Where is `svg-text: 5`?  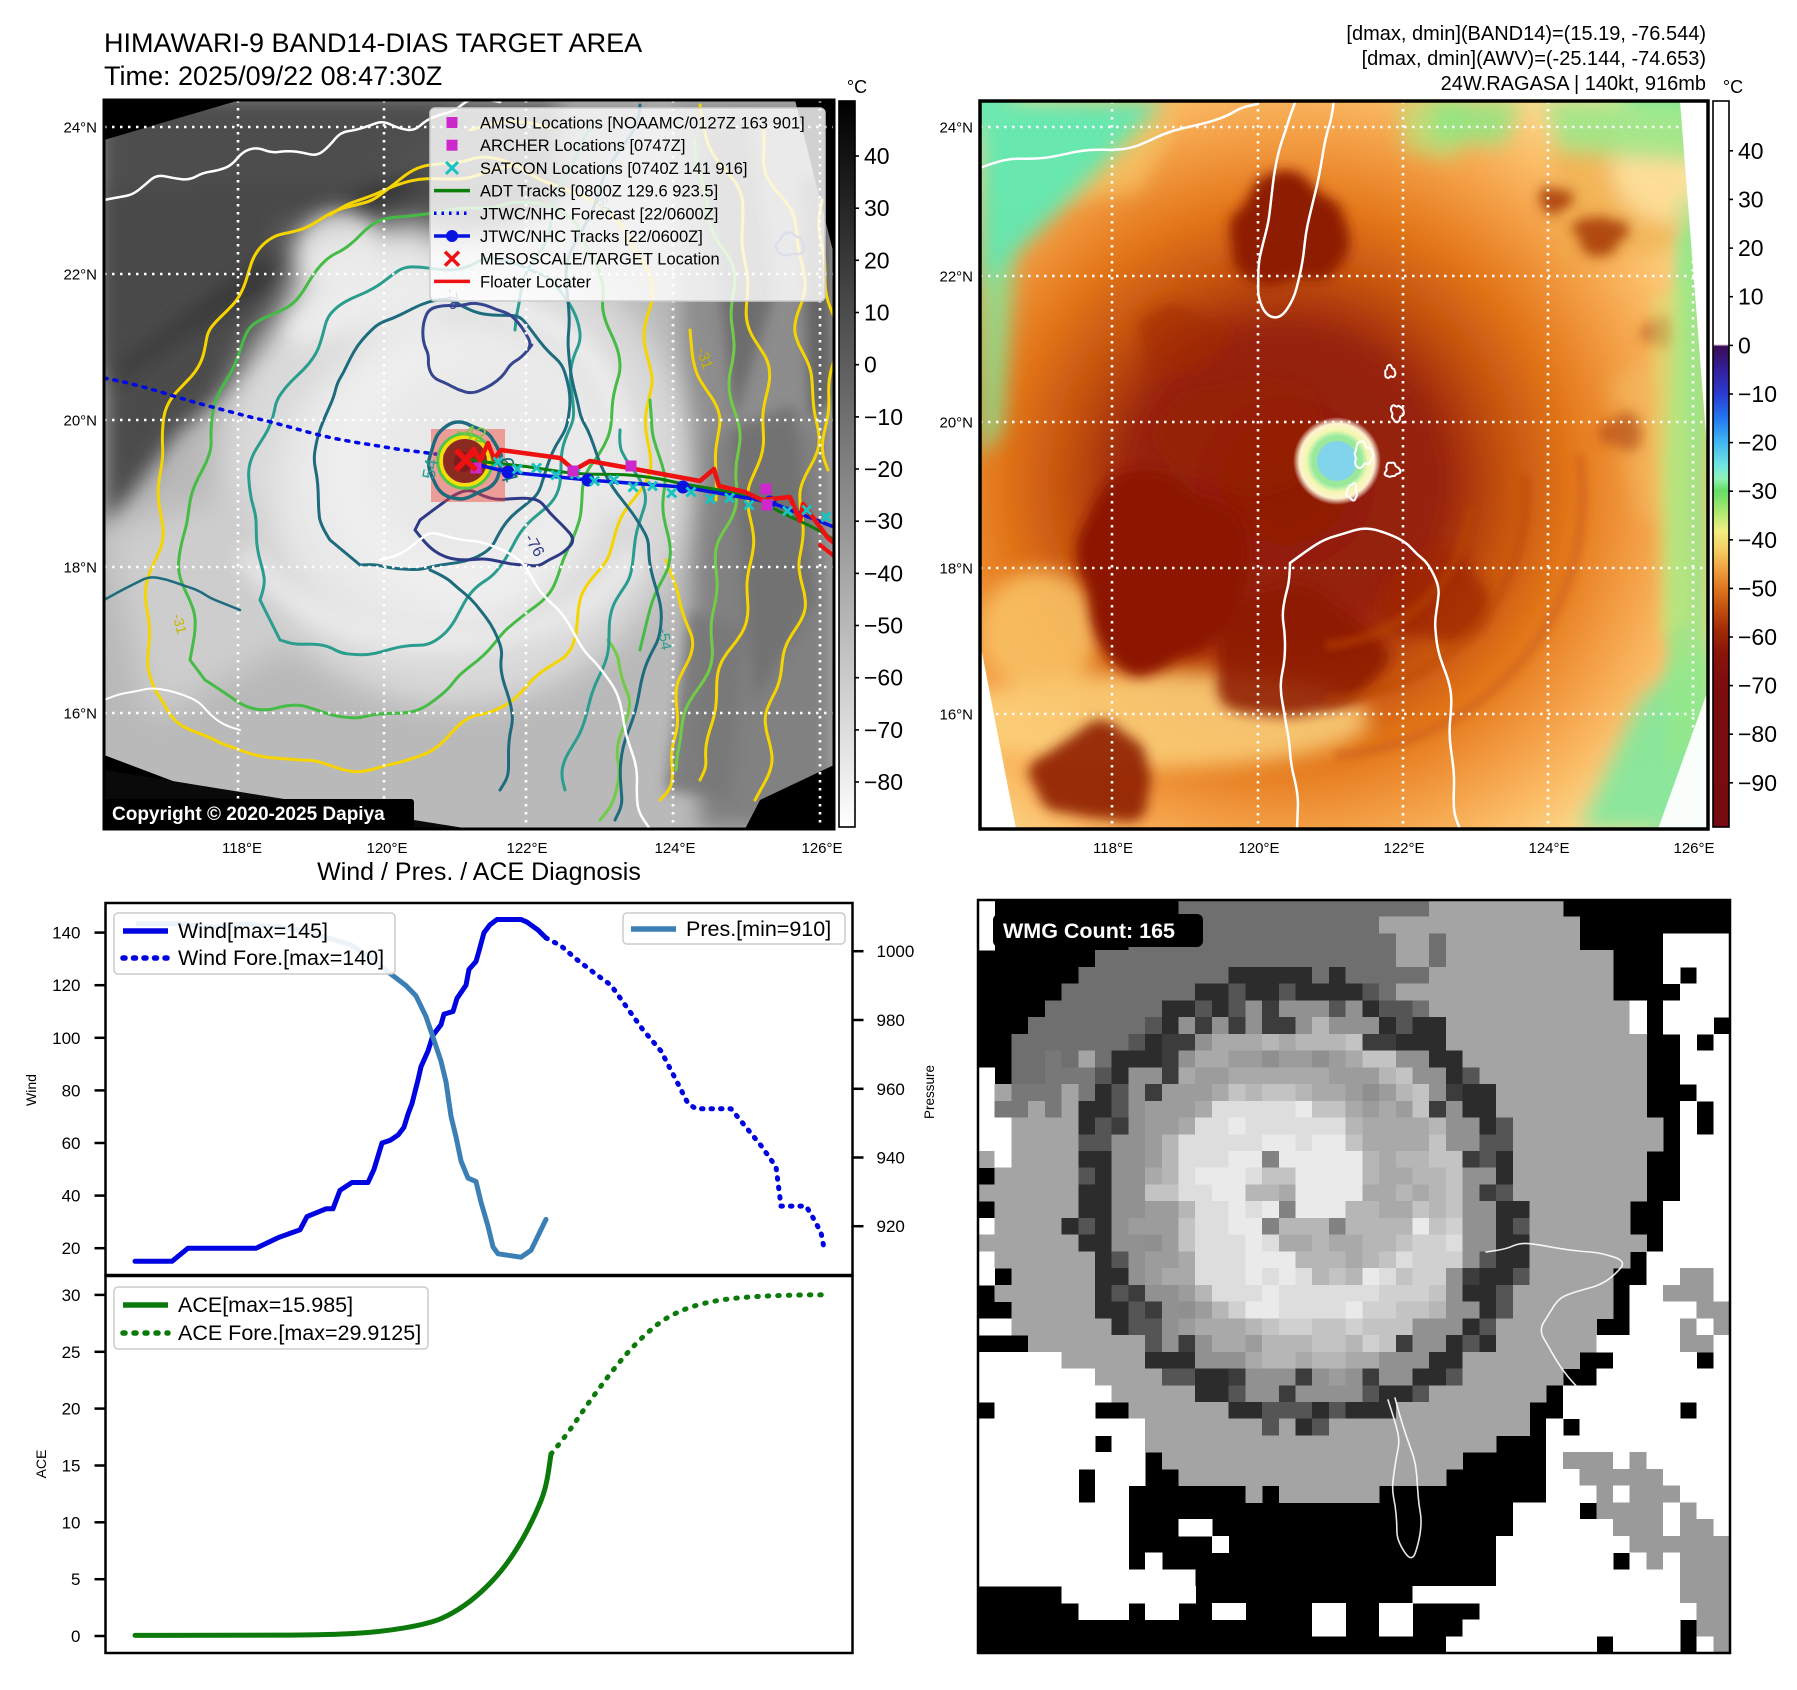
svg-text: 5 is located at coordinates (75, 1579).